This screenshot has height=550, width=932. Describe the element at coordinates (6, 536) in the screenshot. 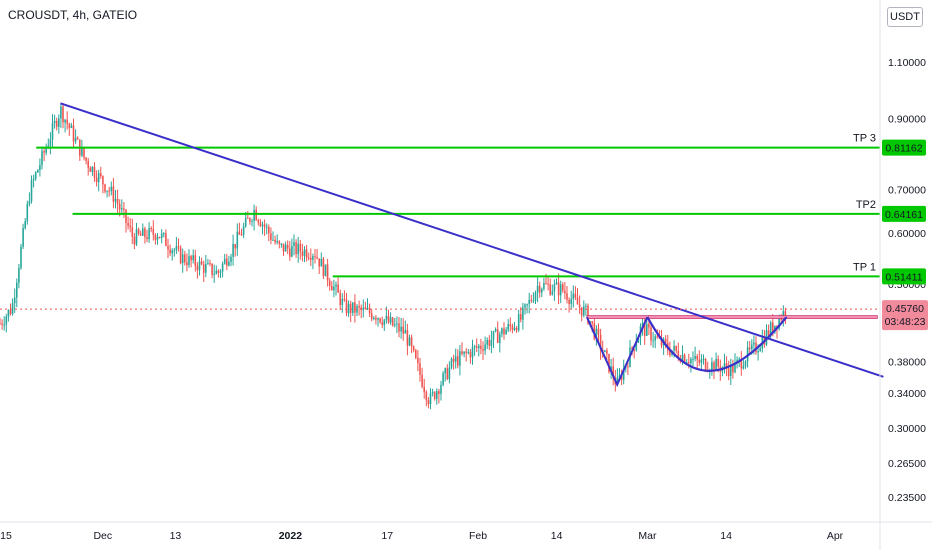

I see `time-tick-label: 15` at that location.